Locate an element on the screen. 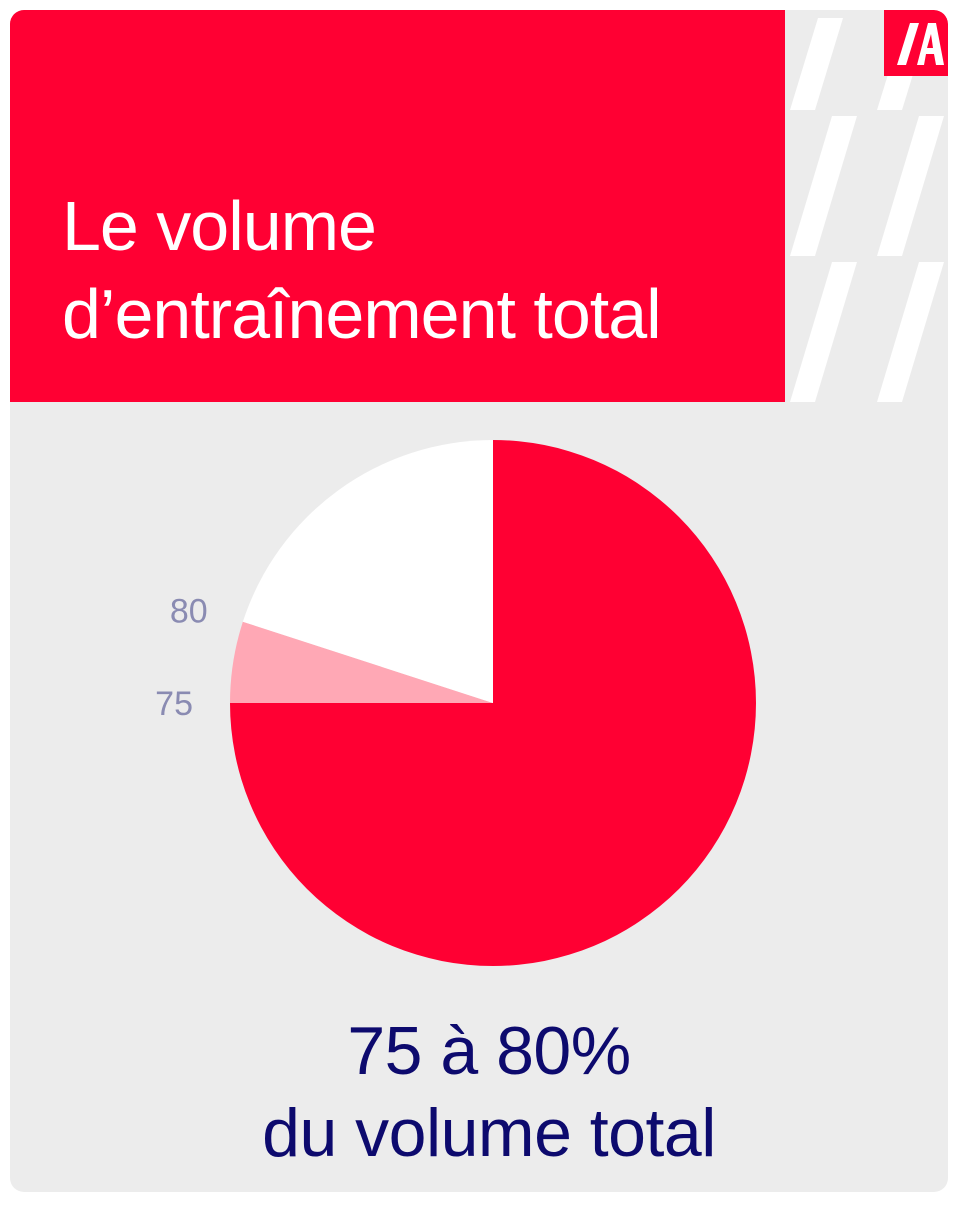  pie-boundary-label-75: 75 is located at coordinates (174, 704).